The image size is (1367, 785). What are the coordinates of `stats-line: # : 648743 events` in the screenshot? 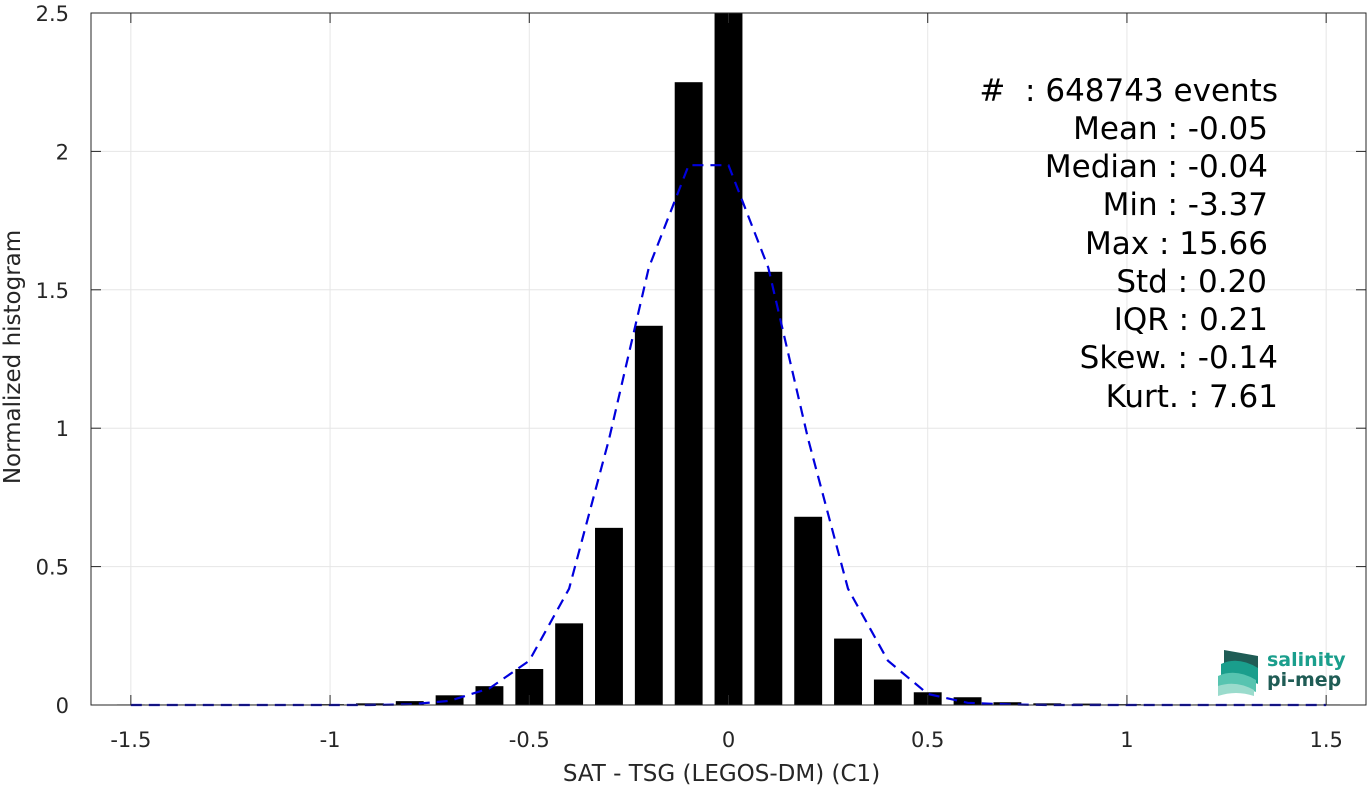 It's located at (1128, 91).